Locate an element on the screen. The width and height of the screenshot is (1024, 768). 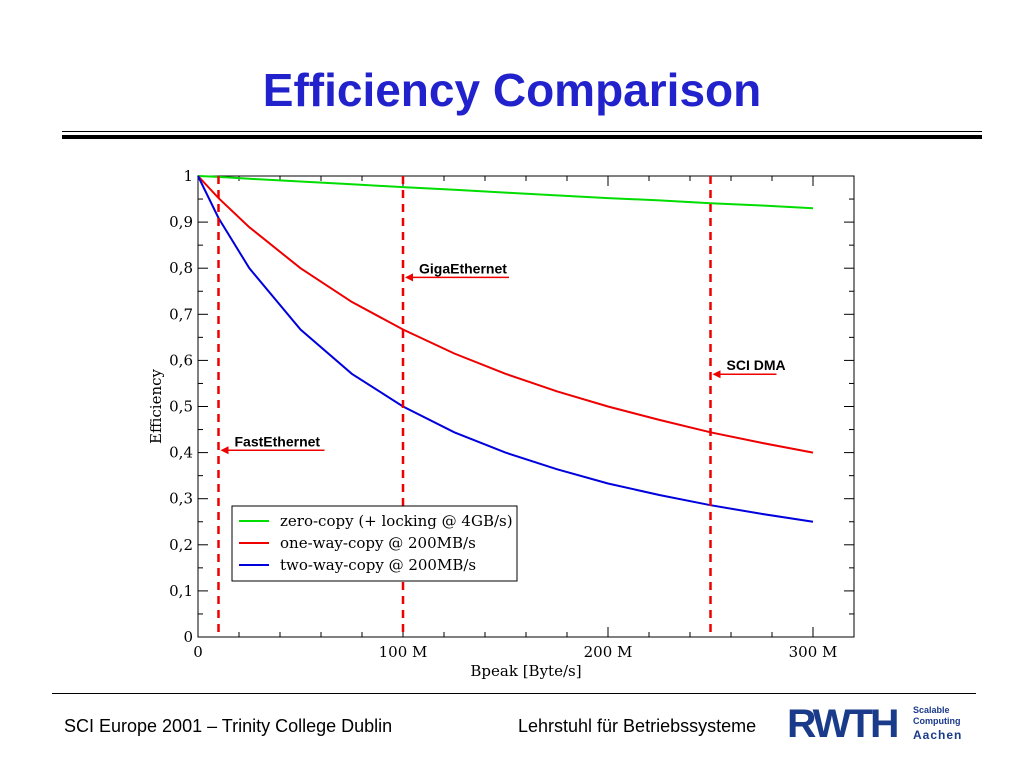
y-tick-label: 0 is located at coordinates (188, 637).